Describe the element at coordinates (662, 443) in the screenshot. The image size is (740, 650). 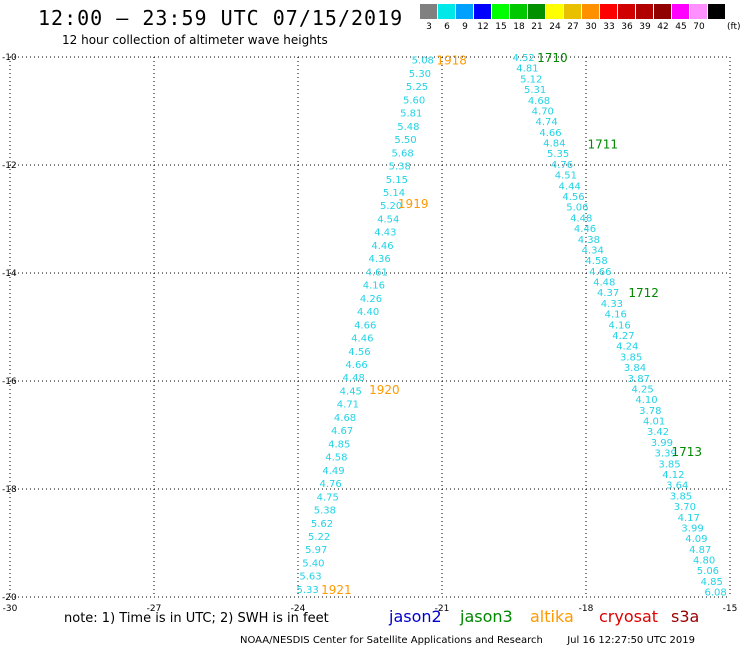
I see `wave-height-value: 3.99` at that location.